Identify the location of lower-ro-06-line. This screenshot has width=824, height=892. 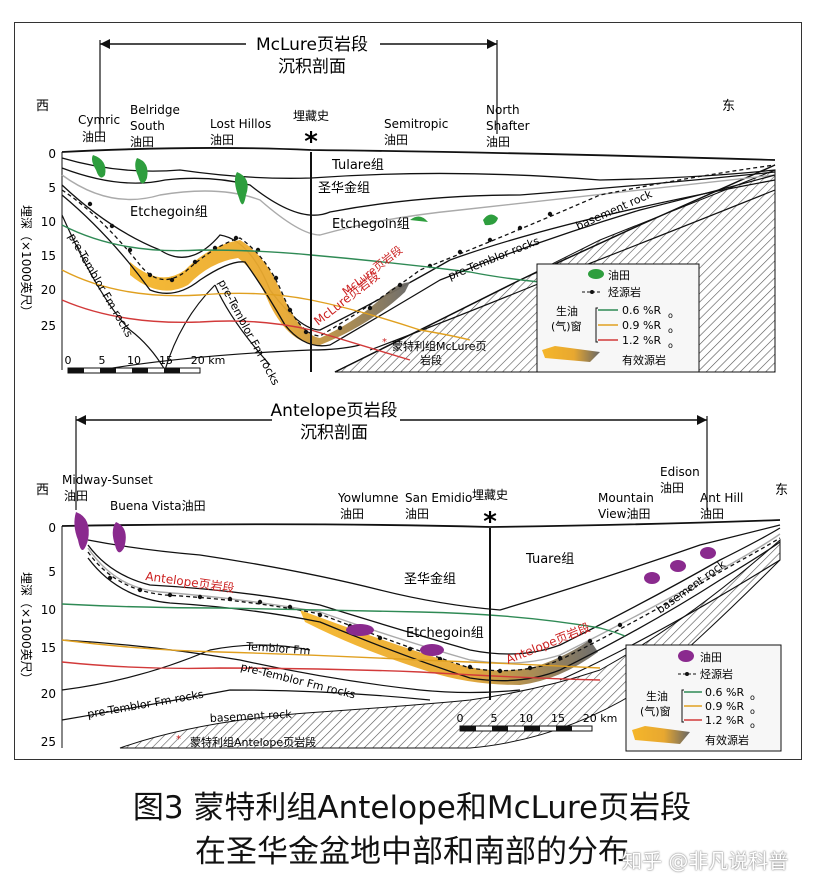
(343, 620).